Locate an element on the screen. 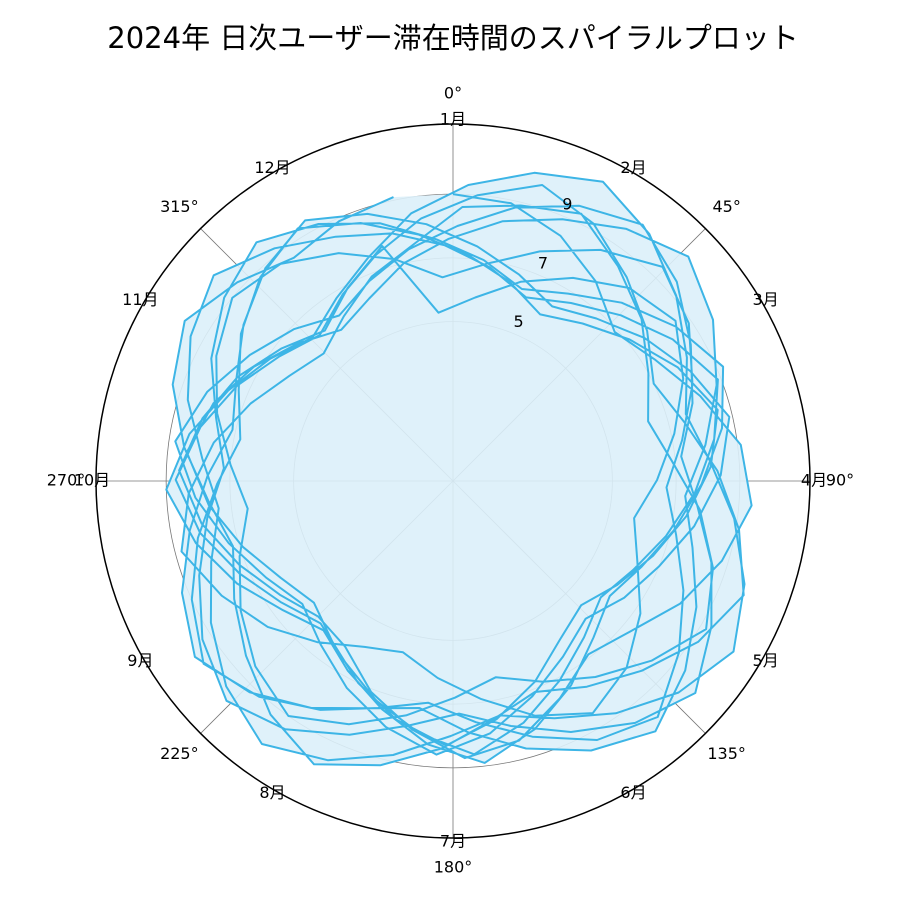  month-label: 2月 is located at coordinates (633, 167).